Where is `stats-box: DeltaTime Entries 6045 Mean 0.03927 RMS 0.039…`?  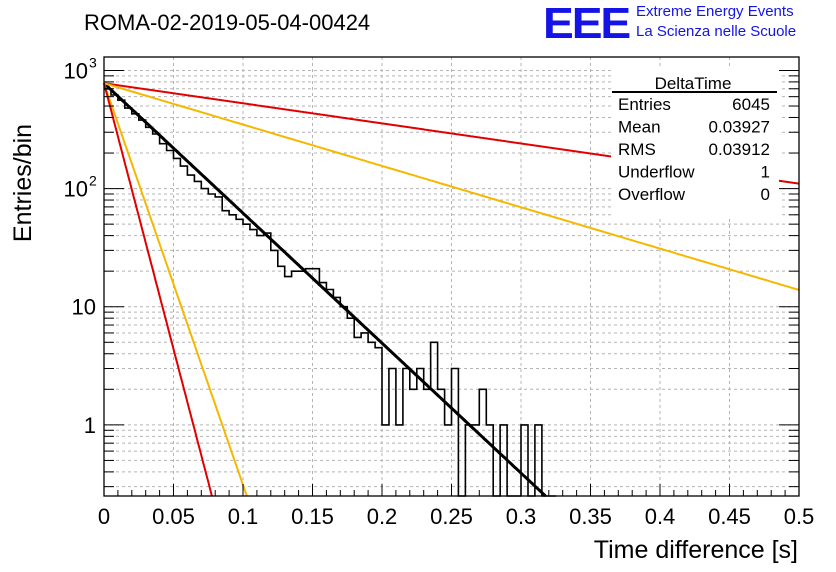 stats-box: DeltaTime Entries 6045 Mean 0.03927 RMS 0.039… is located at coordinates (695, 142).